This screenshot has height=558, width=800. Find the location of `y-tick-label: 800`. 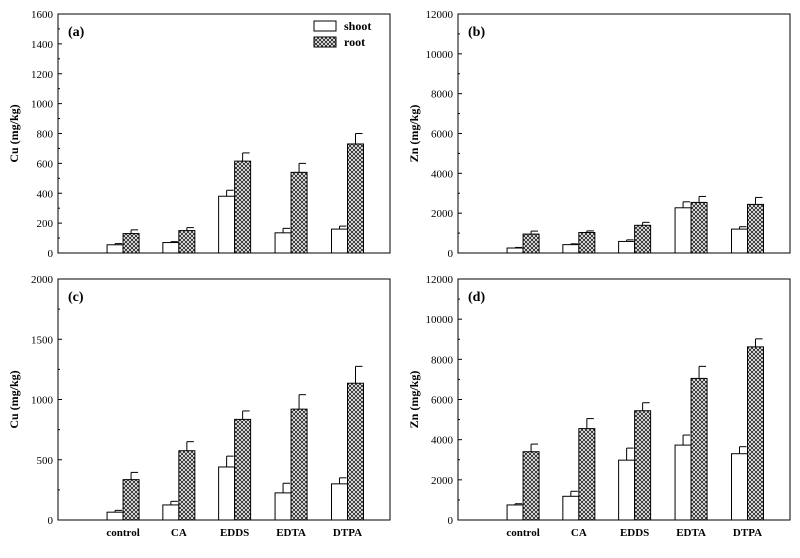

y-tick-label: 800 is located at coordinates (45, 135).